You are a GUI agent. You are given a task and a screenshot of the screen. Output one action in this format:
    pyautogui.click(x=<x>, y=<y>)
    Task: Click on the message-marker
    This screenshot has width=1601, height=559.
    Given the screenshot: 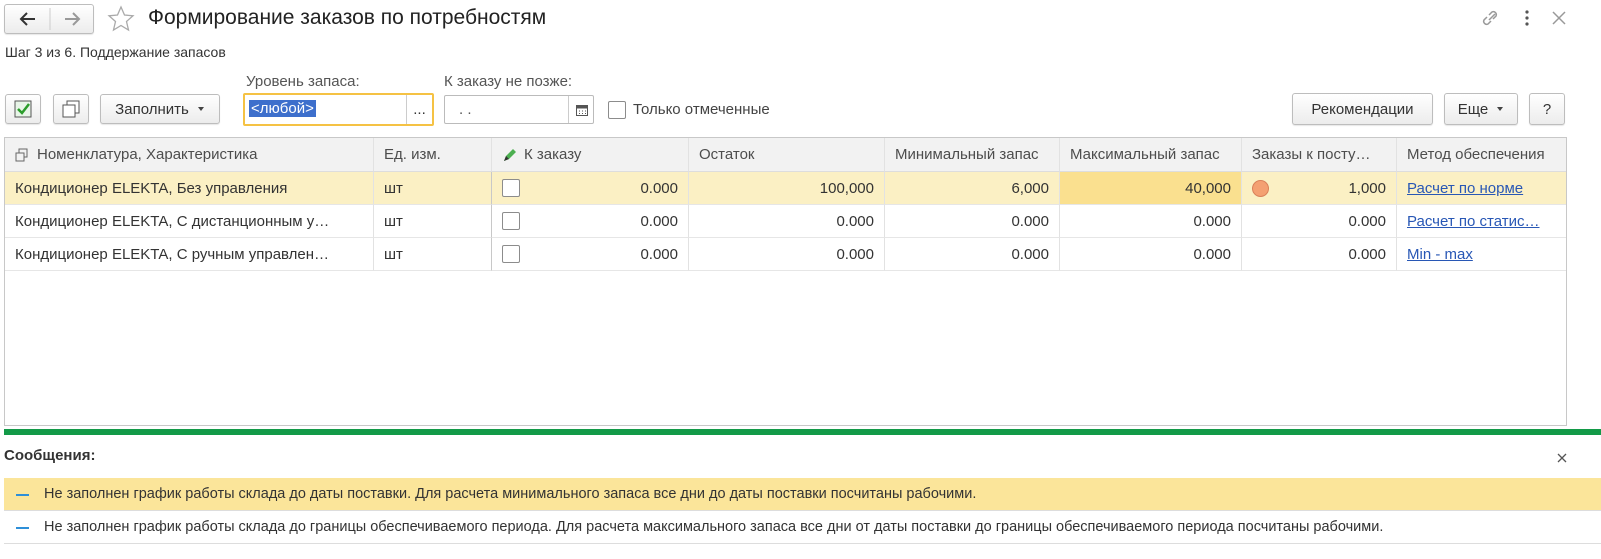 What is the action you would take?
    pyautogui.click(x=22, y=495)
    